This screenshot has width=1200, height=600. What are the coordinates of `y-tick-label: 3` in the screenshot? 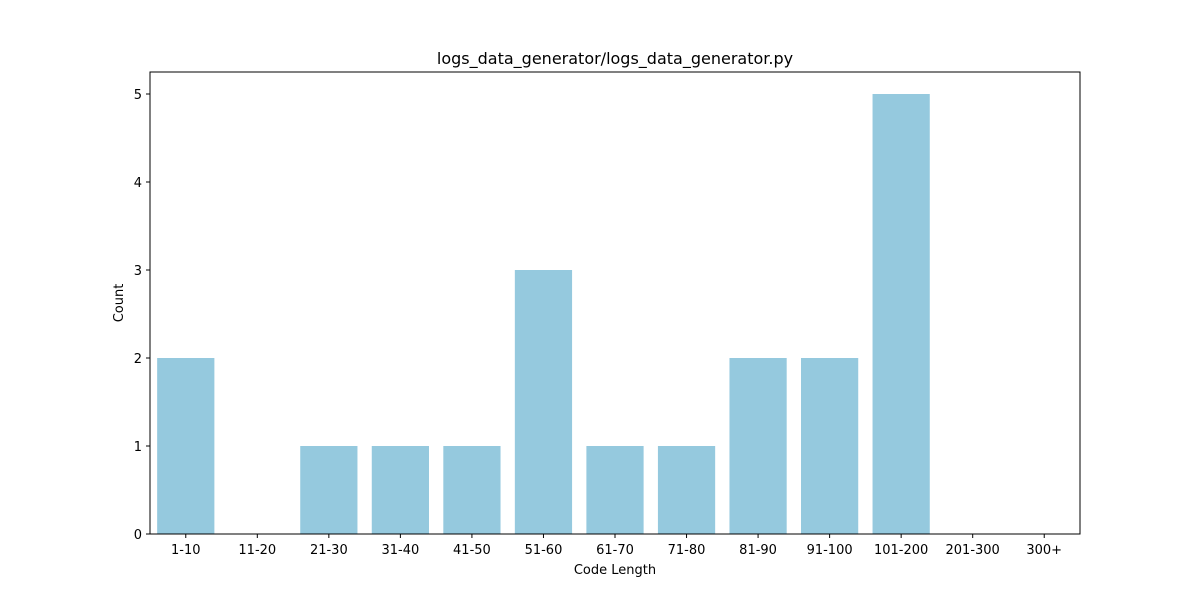 It's located at (138, 271).